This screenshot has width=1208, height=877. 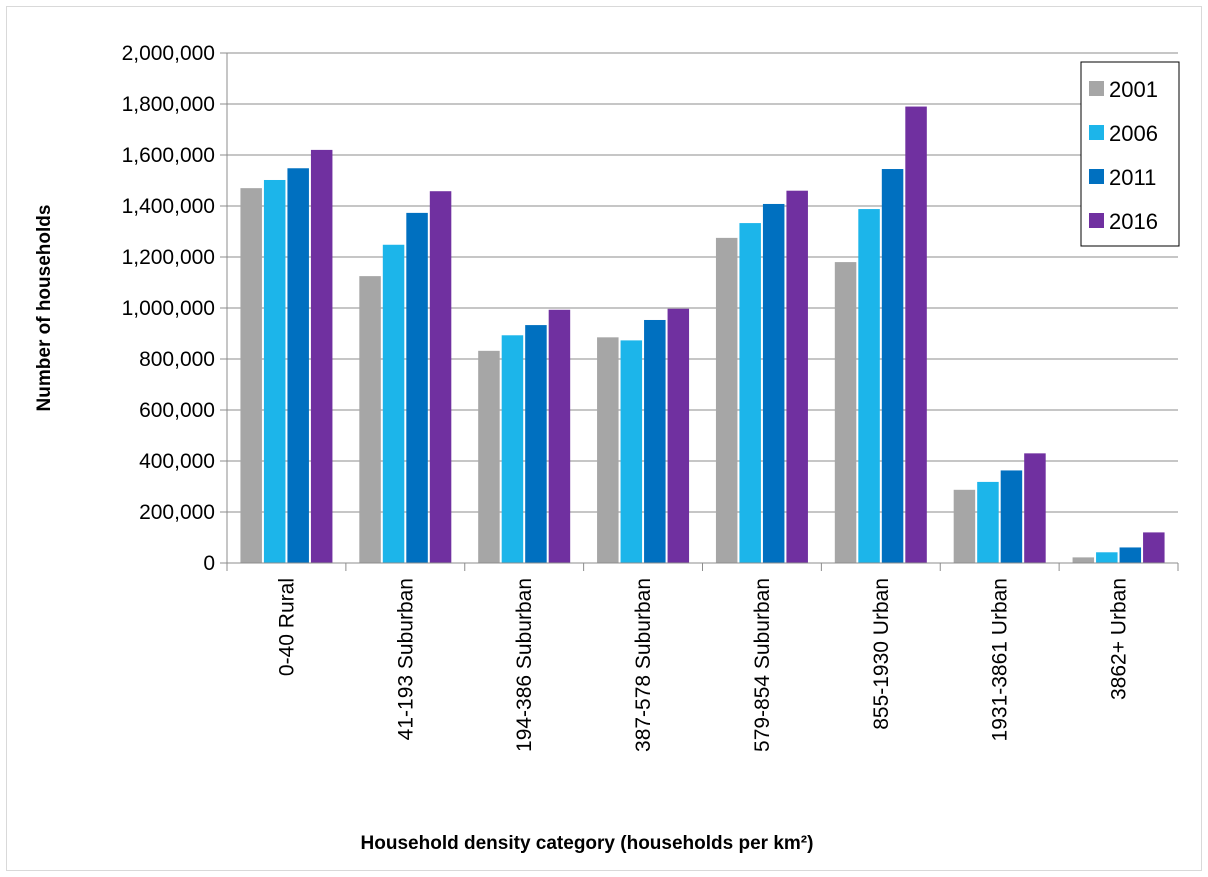 What do you see at coordinates (1096, 132) in the screenshot?
I see `legend-swatch-2006` at bounding box center [1096, 132].